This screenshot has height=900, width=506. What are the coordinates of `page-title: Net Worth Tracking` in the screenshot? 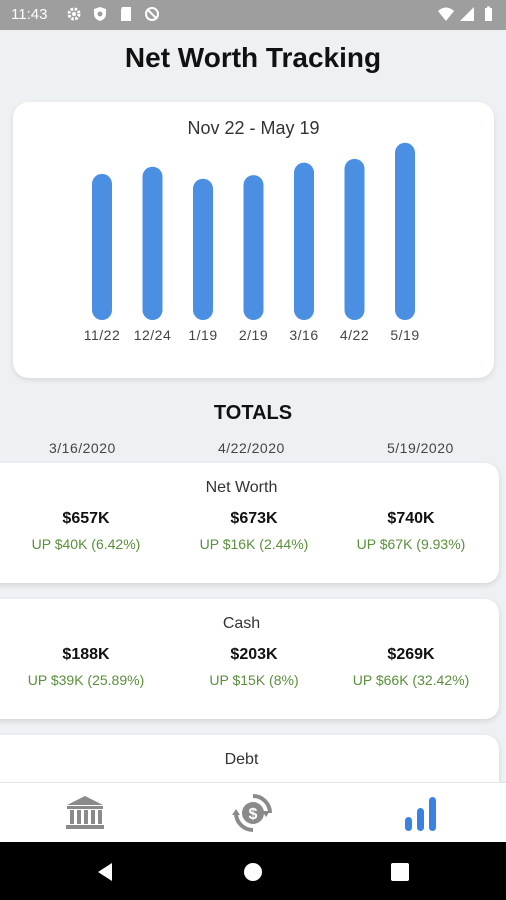 It's located at (253, 57).